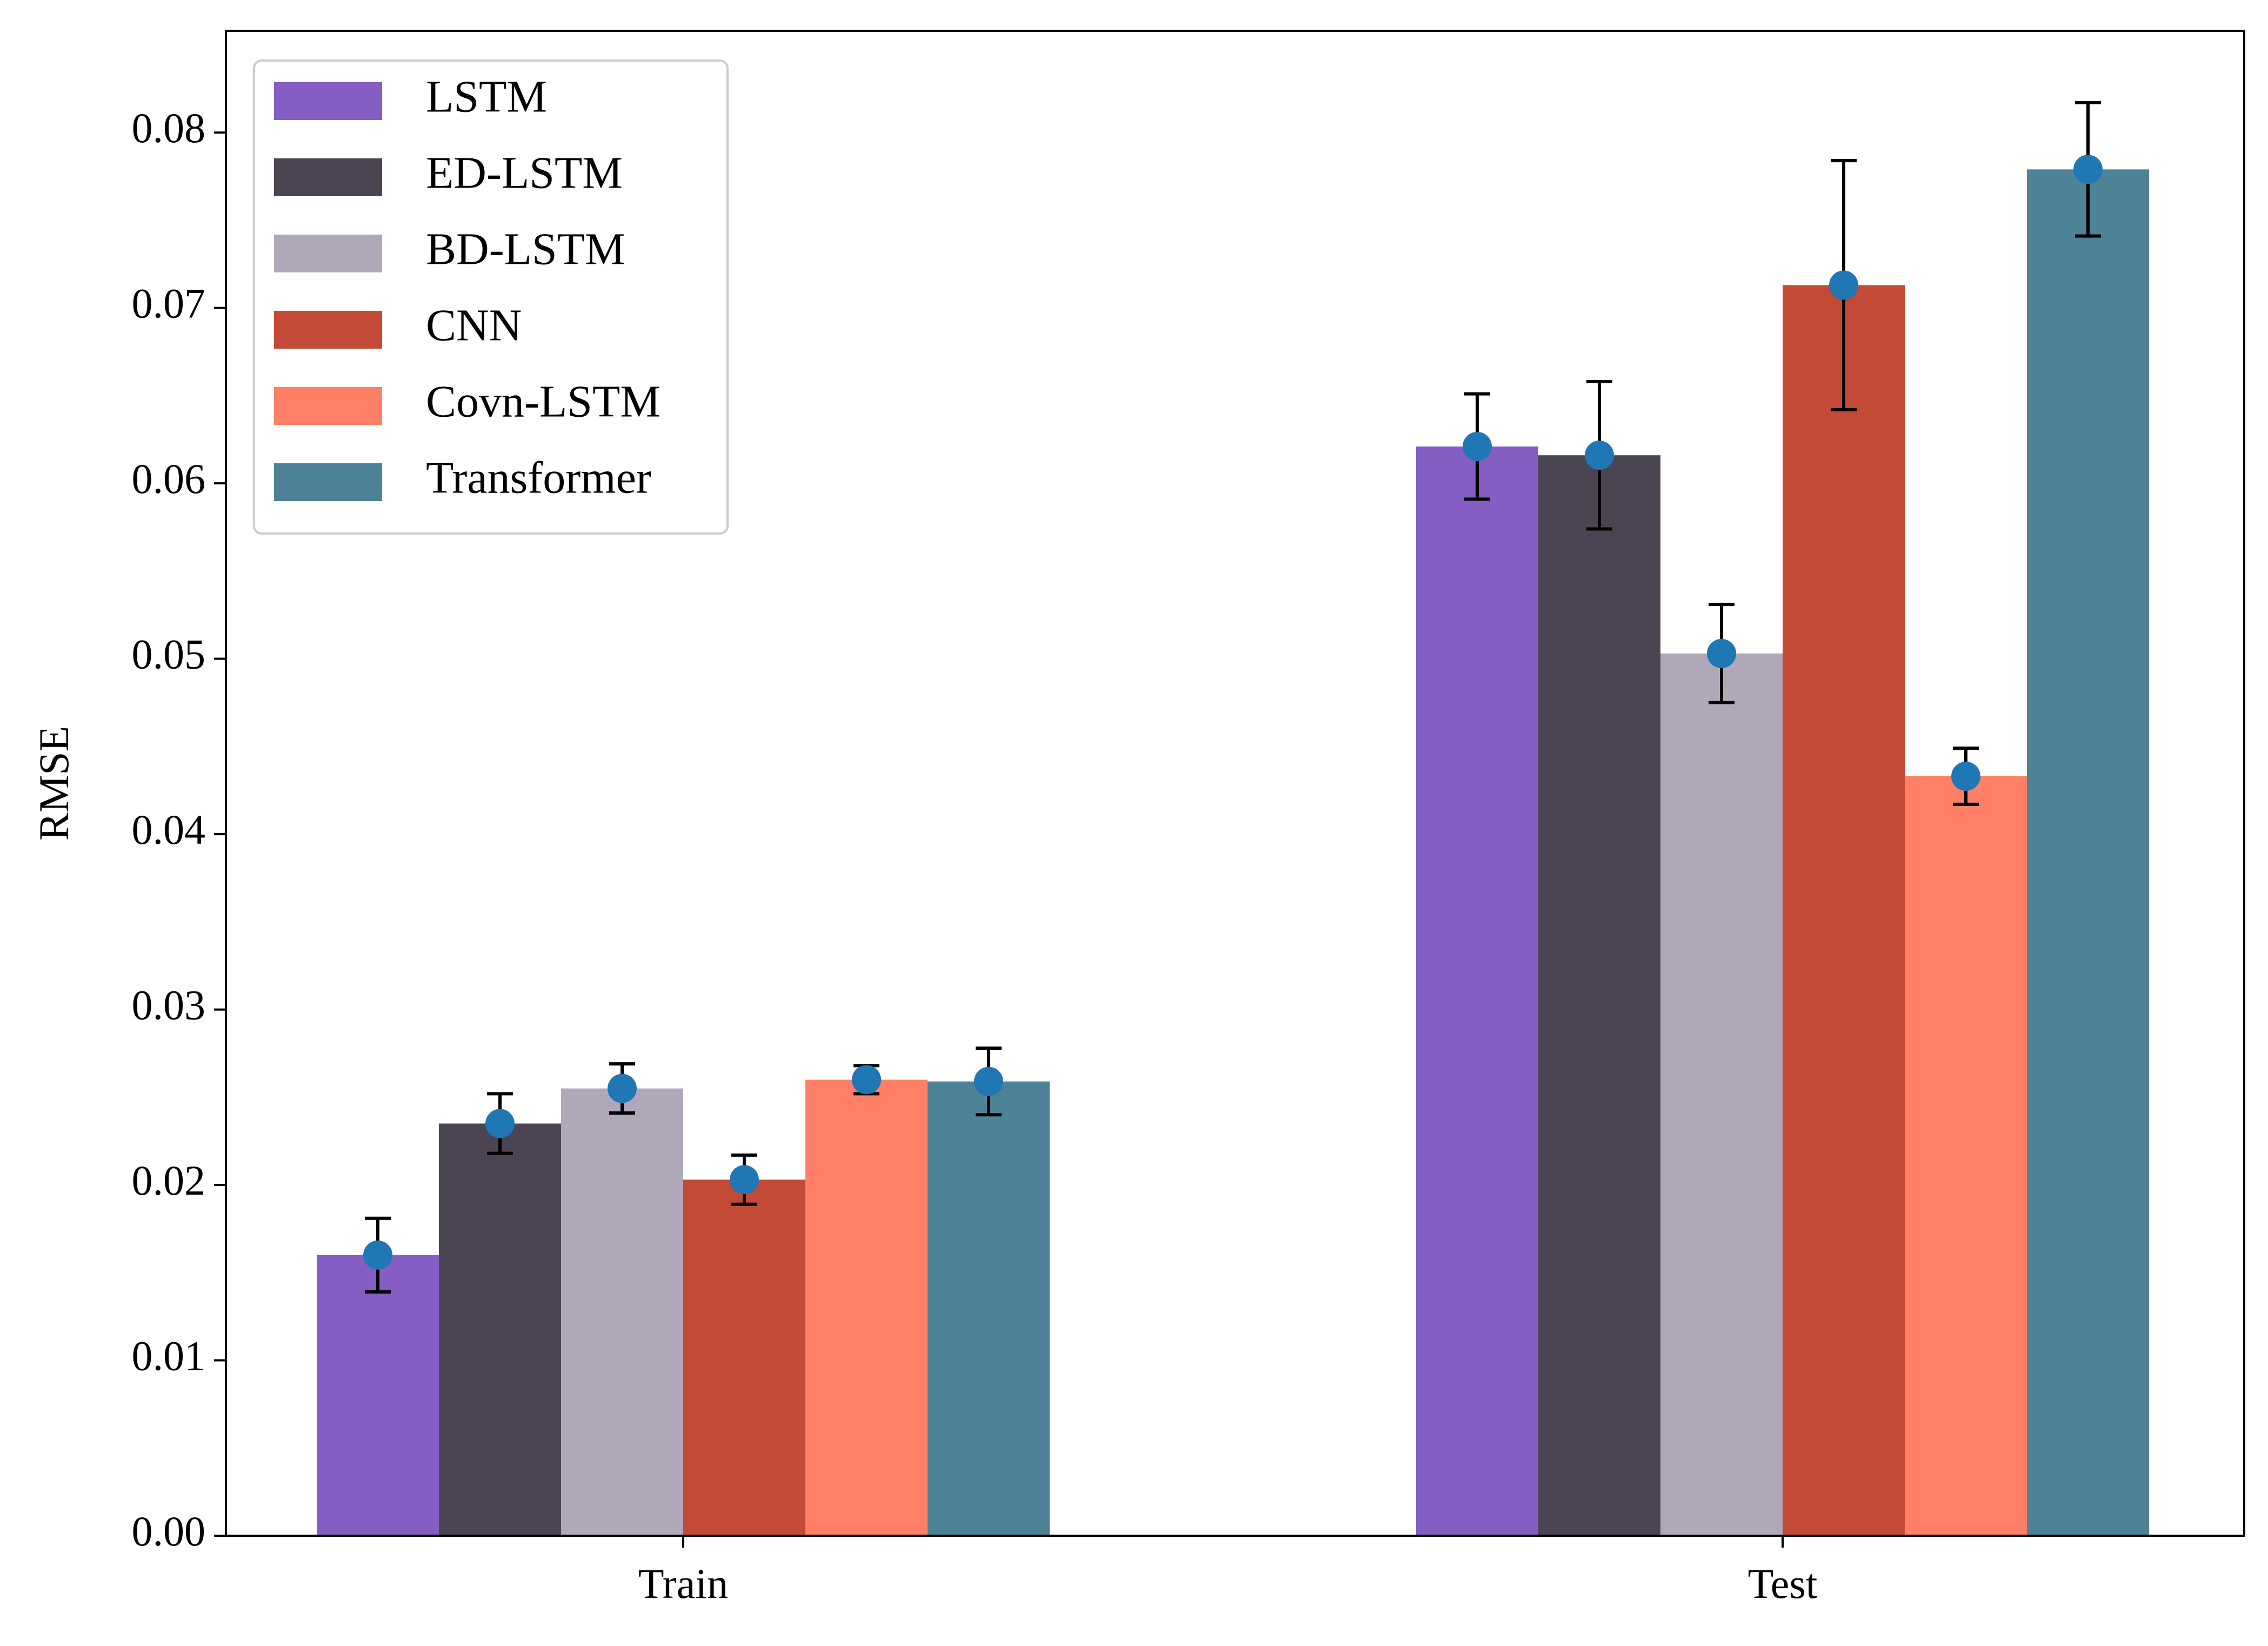 The height and width of the screenshot is (1646, 2268). Describe the element at coordinates (543, 402) in the screenshot. I see `legend-label-covn-lstm: Covn-LSTM` at that location.